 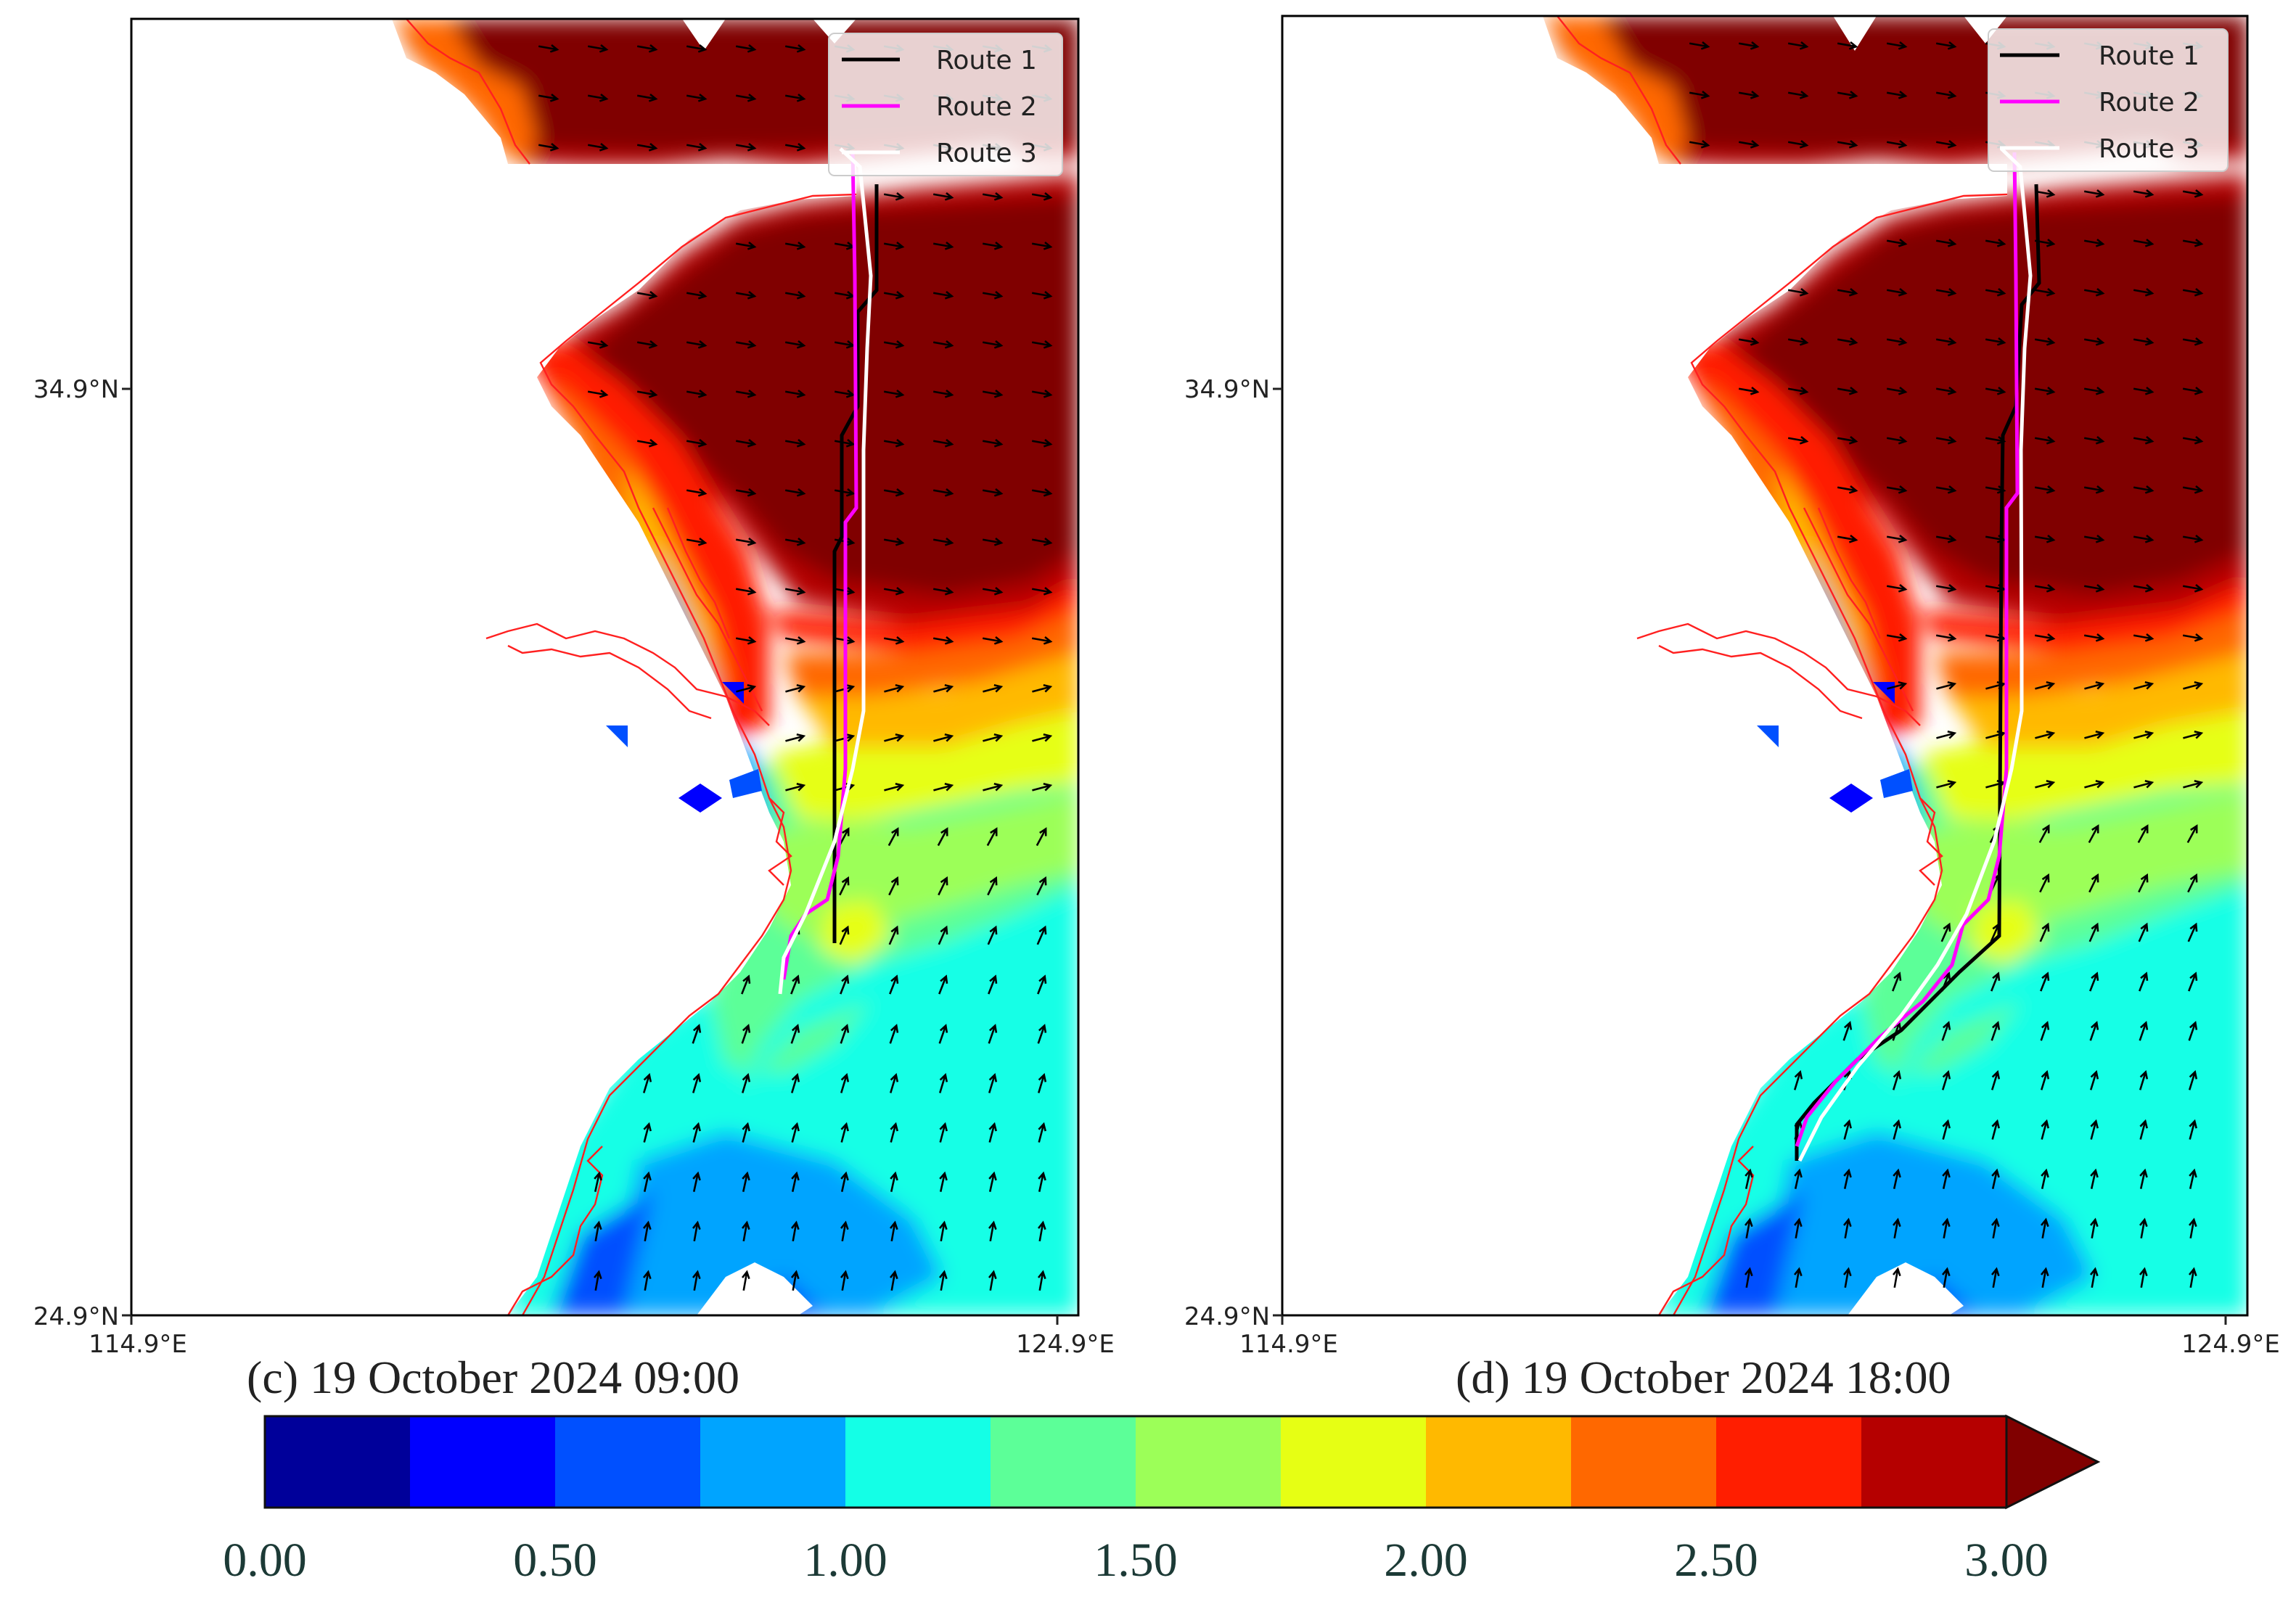 I want to click on lon-label-right-c: 124.9°E, so click(x=1065, y=1345).